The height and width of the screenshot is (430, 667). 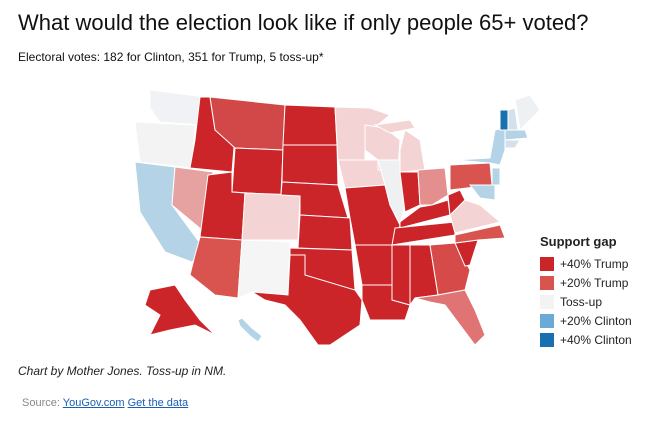 I want to click on source: Source: YouGov.com Get the data, so click(x=105, y=403).